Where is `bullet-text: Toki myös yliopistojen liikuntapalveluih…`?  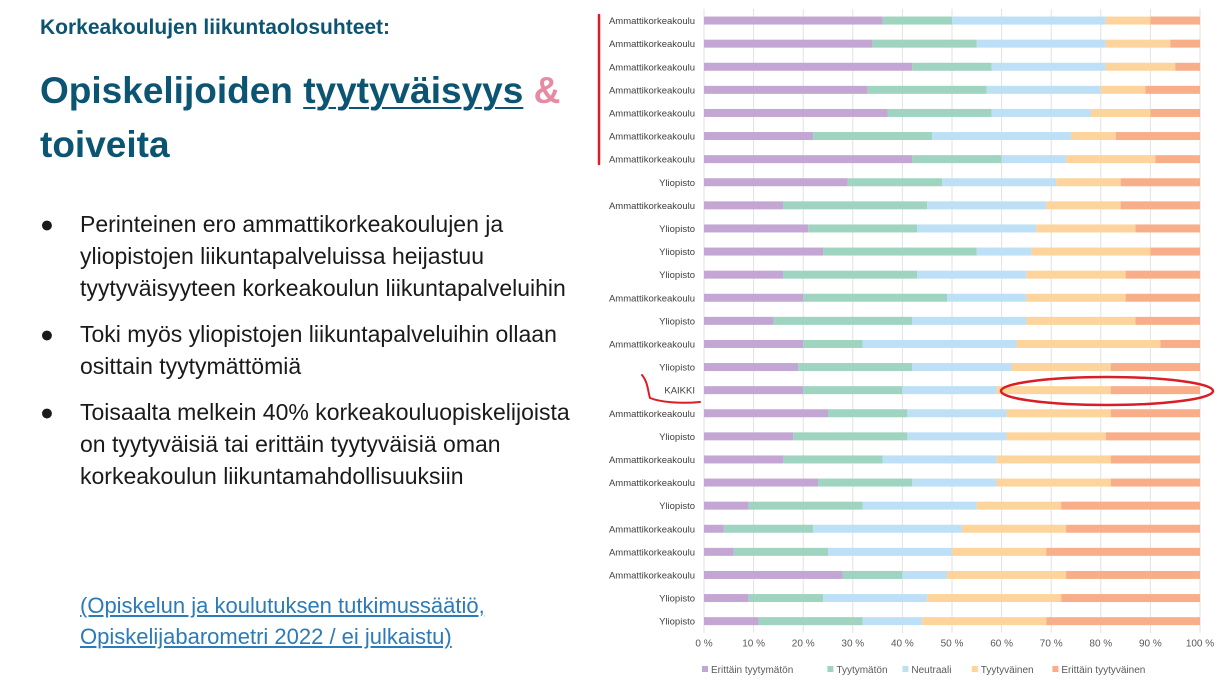
bullet-text: Toki myös yliopistojen liikuntapalveluih… is located at coordinates (318, 350).